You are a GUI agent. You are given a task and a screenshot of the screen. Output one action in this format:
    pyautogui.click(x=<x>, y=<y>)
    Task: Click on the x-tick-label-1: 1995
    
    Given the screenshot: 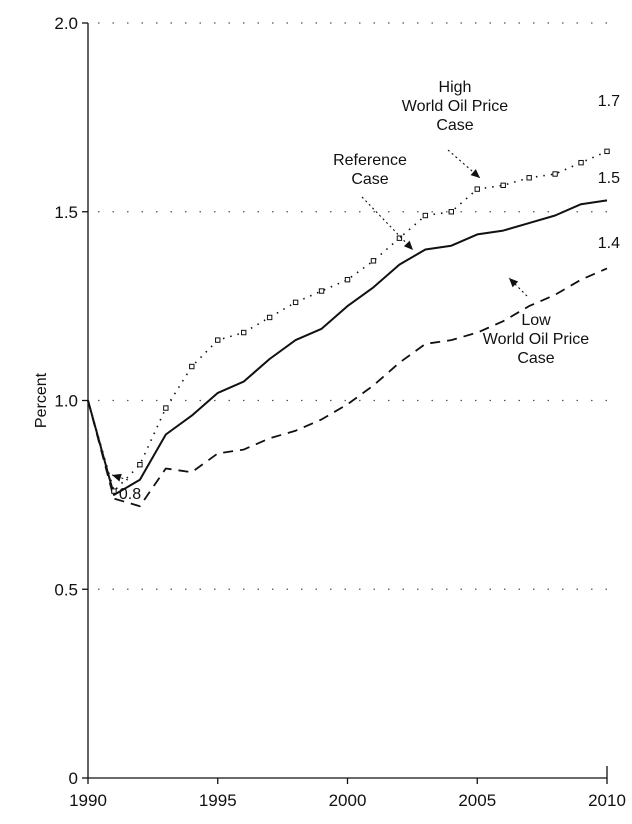 What is the action you would take?
    pyautogui.click(x=218, y=800)
    